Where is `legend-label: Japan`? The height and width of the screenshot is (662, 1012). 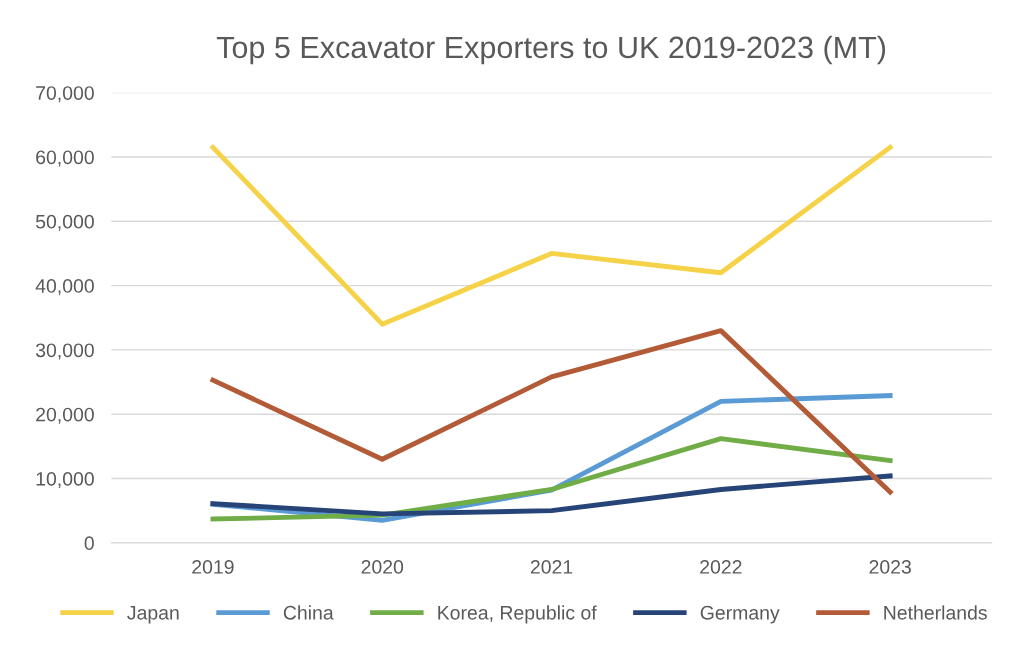
legend-label: Japan is located at coordinates (153, 615).